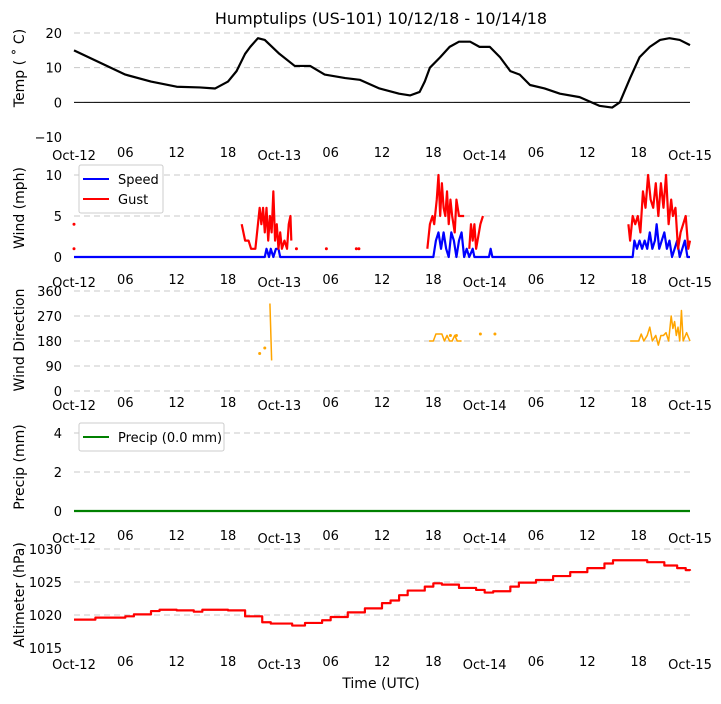 This screenshot has width=721, height=704. What do you see at coordinates (45, 550) in the screenshot?
I see `y-tick-label: 1030` at bounding box center [45, 550].